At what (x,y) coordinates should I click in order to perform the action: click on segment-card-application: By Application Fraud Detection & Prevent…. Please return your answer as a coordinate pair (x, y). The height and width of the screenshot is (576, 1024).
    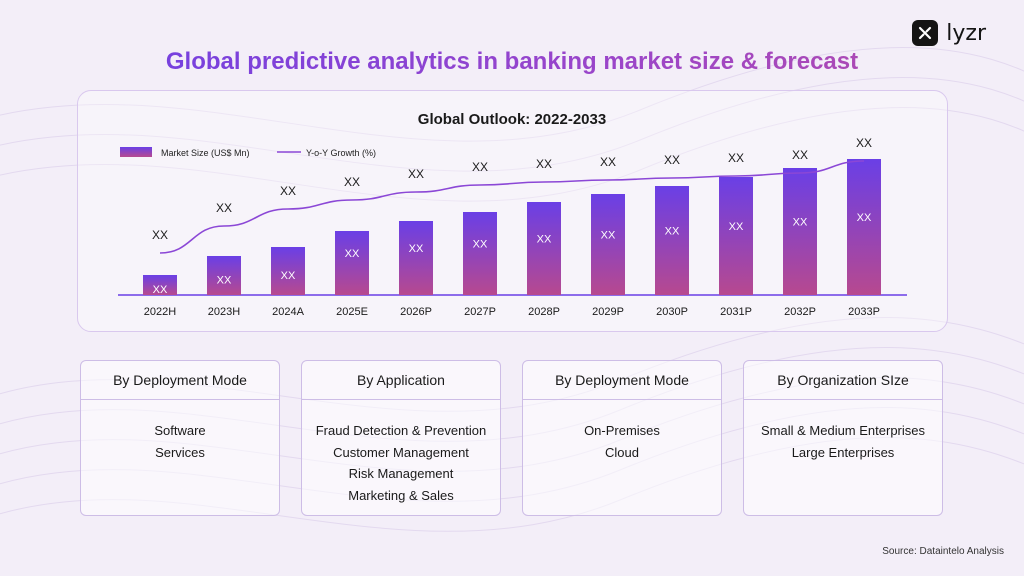
    Looking at the image, I should click on (401, 438).